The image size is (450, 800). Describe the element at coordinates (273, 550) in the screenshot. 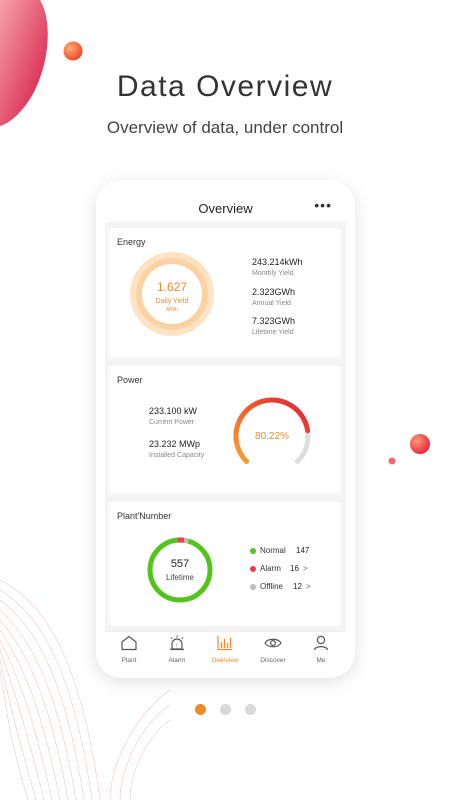

I see `status-label-normal: Normal` at that location.